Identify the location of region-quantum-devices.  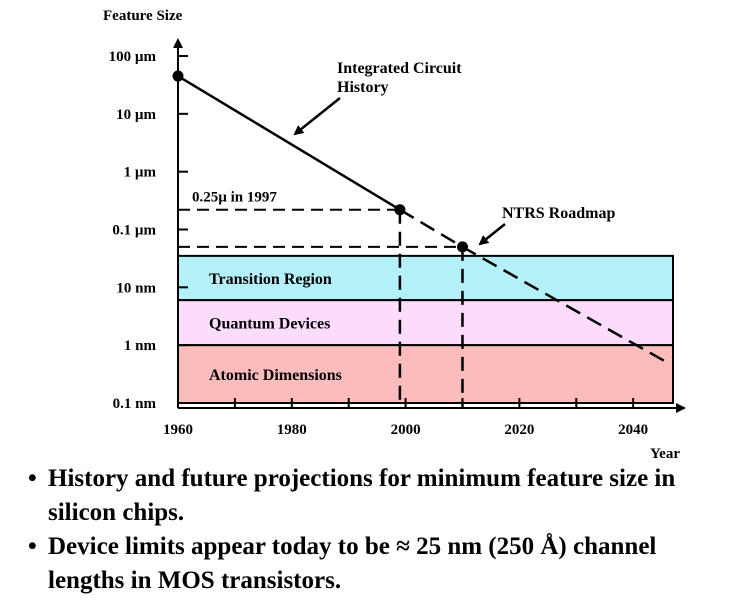
(425, 323).